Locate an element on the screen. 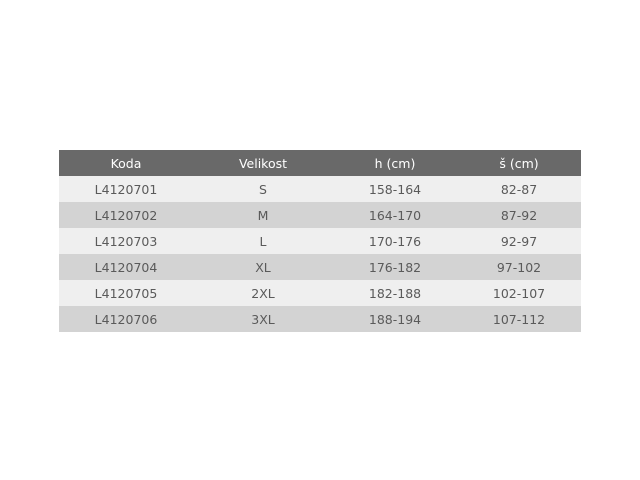 This screenshot has height=480, width=640. width-cell: 82-87 is located at coordinates (519, 189).